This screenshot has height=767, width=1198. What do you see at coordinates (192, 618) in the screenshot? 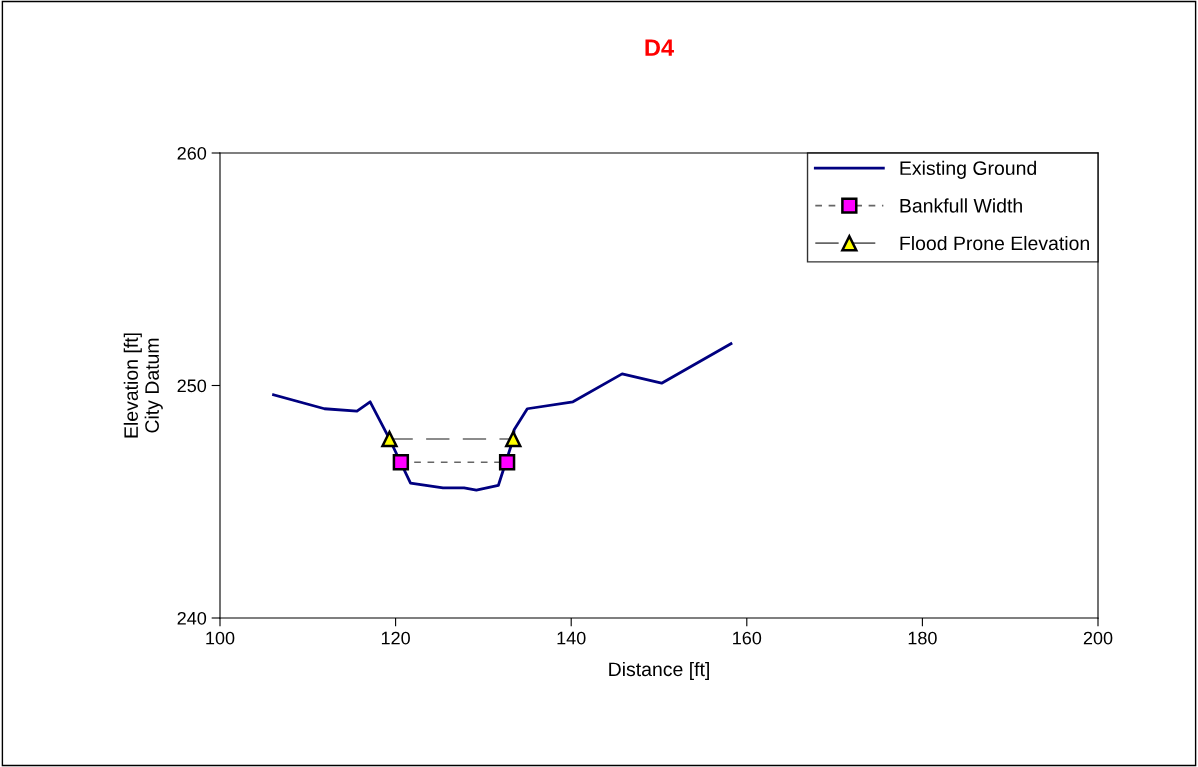
I see `y-tick-label: 240` at bounding box center [192, 618].